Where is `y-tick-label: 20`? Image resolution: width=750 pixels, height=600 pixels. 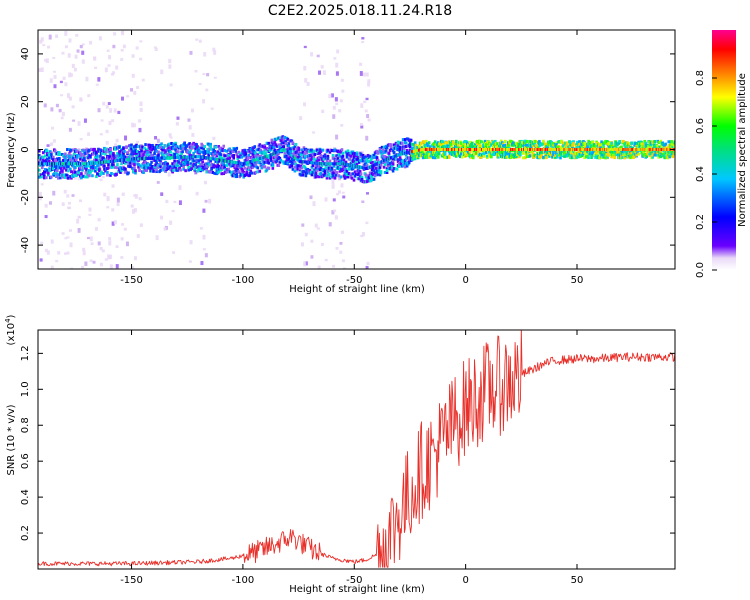 y-tick-label: 20 is located at coordinates (25, 101).